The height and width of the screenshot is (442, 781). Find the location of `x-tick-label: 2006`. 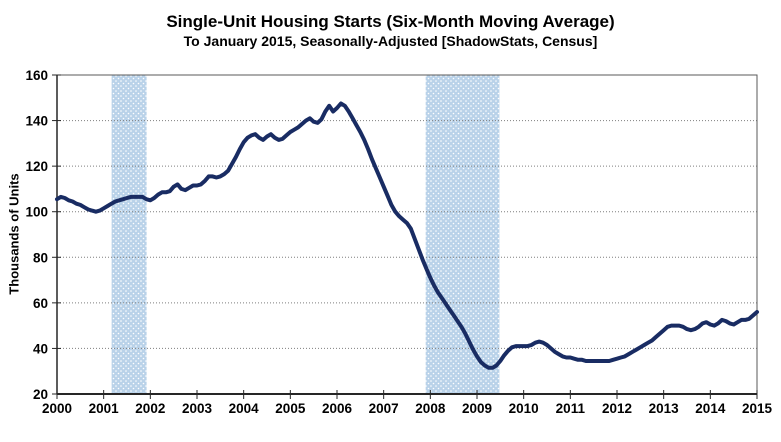

x-tick-label: 2006 is located at coordinates (337, 408).